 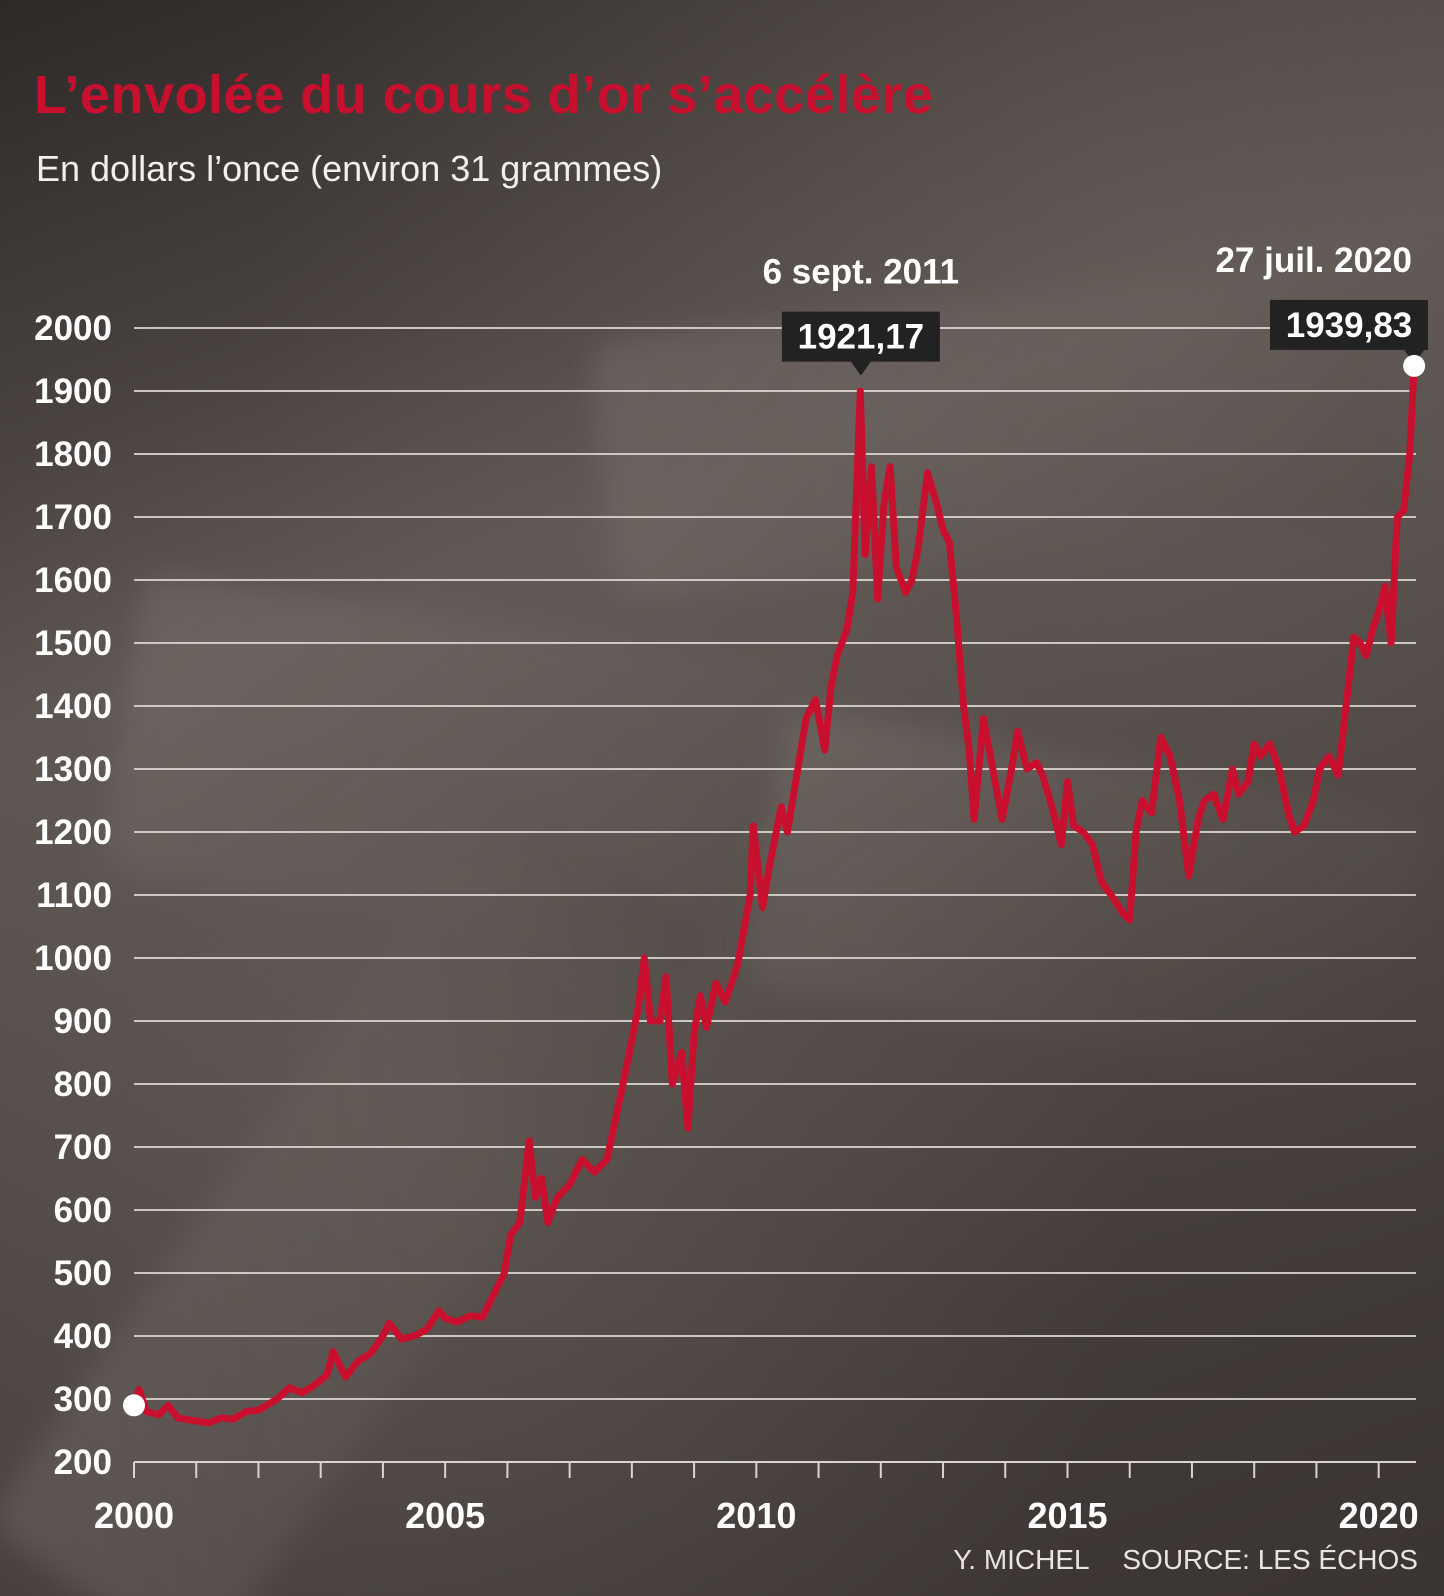 I want to click on y-tick-label: 600, so click(x=83, y=1210).